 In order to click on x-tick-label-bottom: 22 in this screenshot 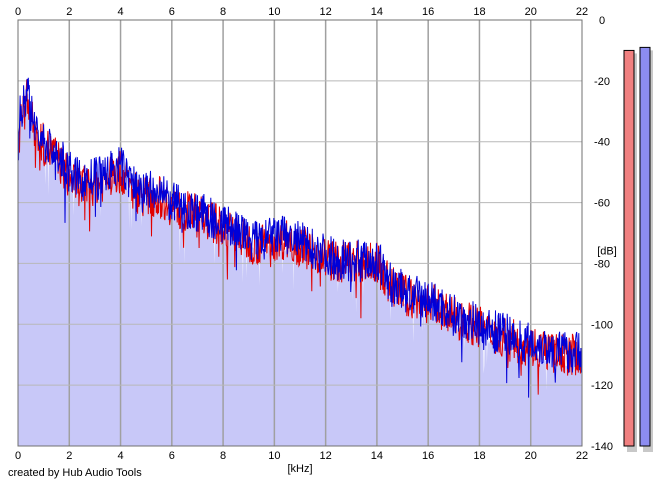, I will do `click(582, 456)`.